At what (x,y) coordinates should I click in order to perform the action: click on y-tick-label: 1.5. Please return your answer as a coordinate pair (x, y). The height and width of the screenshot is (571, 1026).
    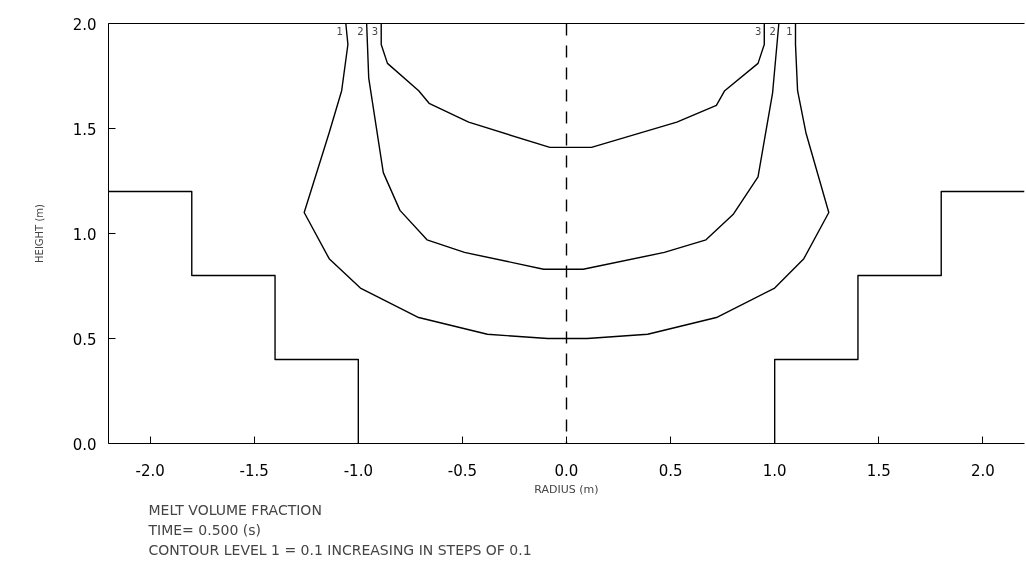
    Looking at the image, I should click on (84, 129).